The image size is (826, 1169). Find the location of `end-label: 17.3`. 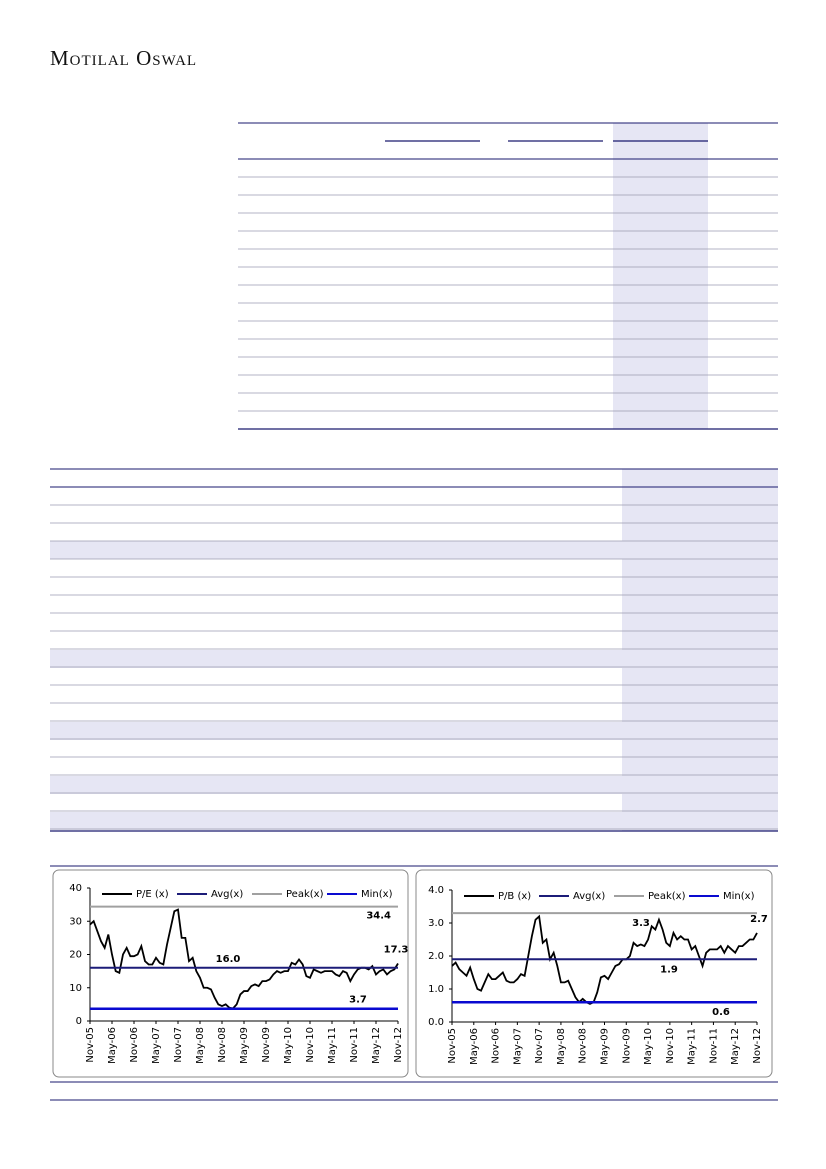

end-label: 17.3 is located at coordinates (396, 949).